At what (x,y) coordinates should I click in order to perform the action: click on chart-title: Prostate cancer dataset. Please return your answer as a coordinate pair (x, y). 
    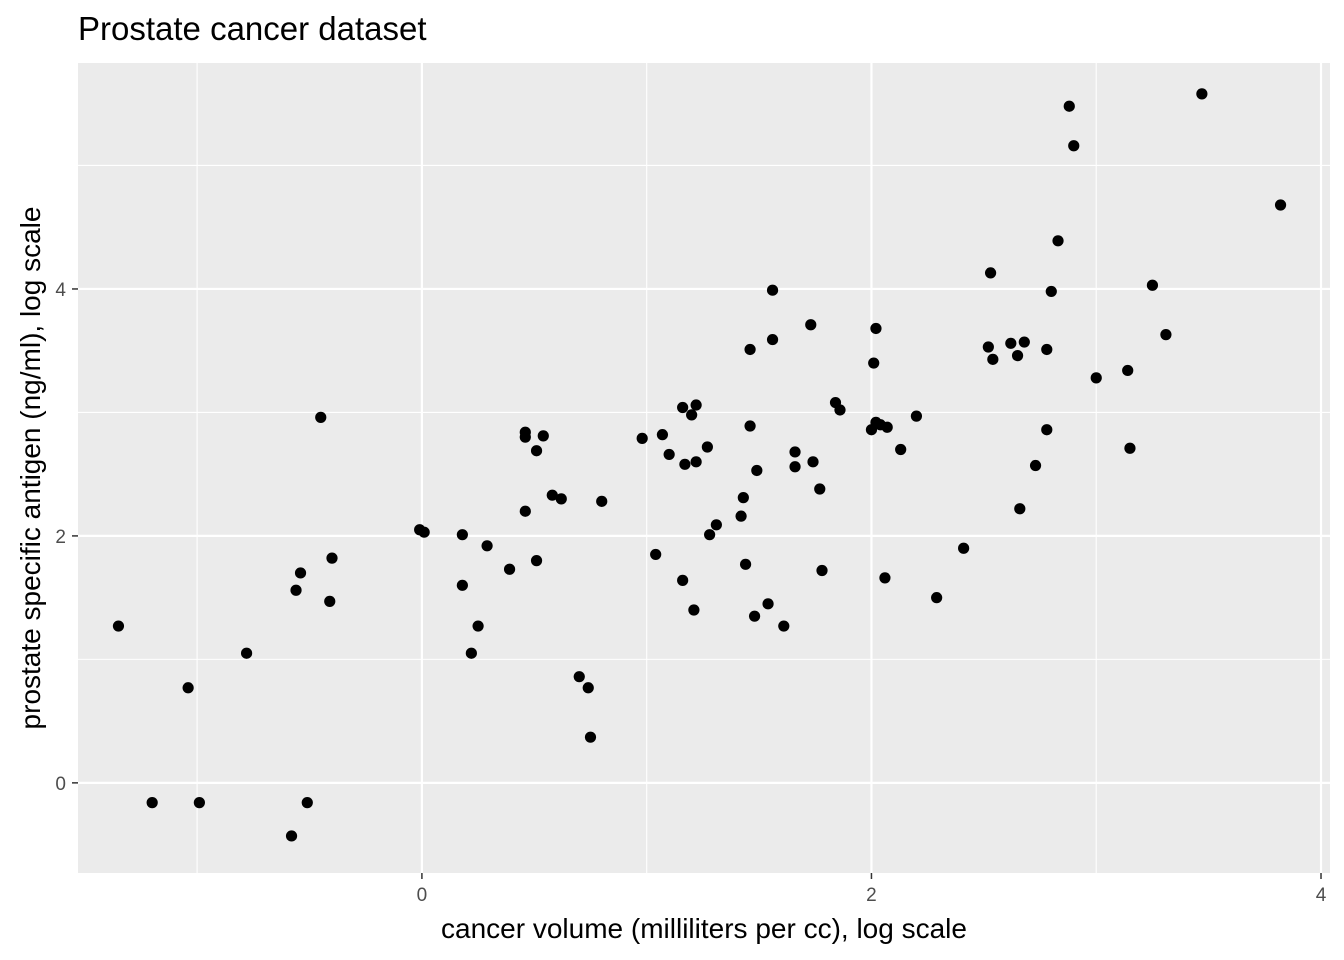
    Looking at the image, I should click on (252, 28).